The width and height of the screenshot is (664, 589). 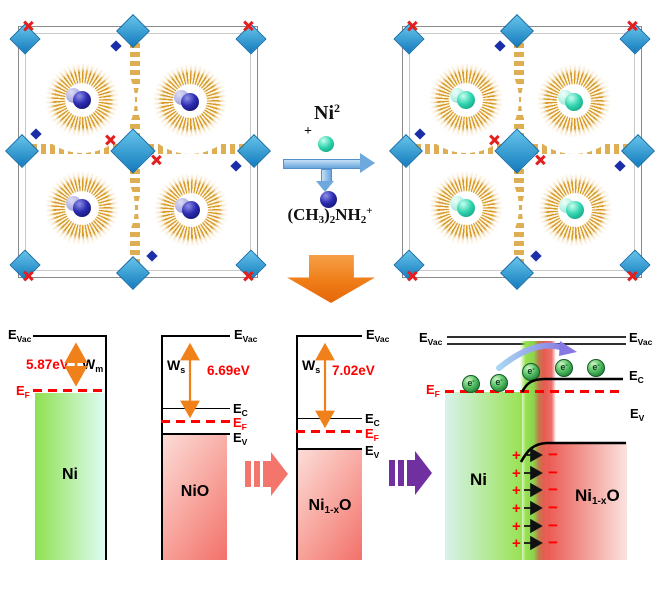 What do you see at coordinates (195, 491) in the screenshot?
I see `nio-panel-title: NiO` at bounding box center [195, 491].